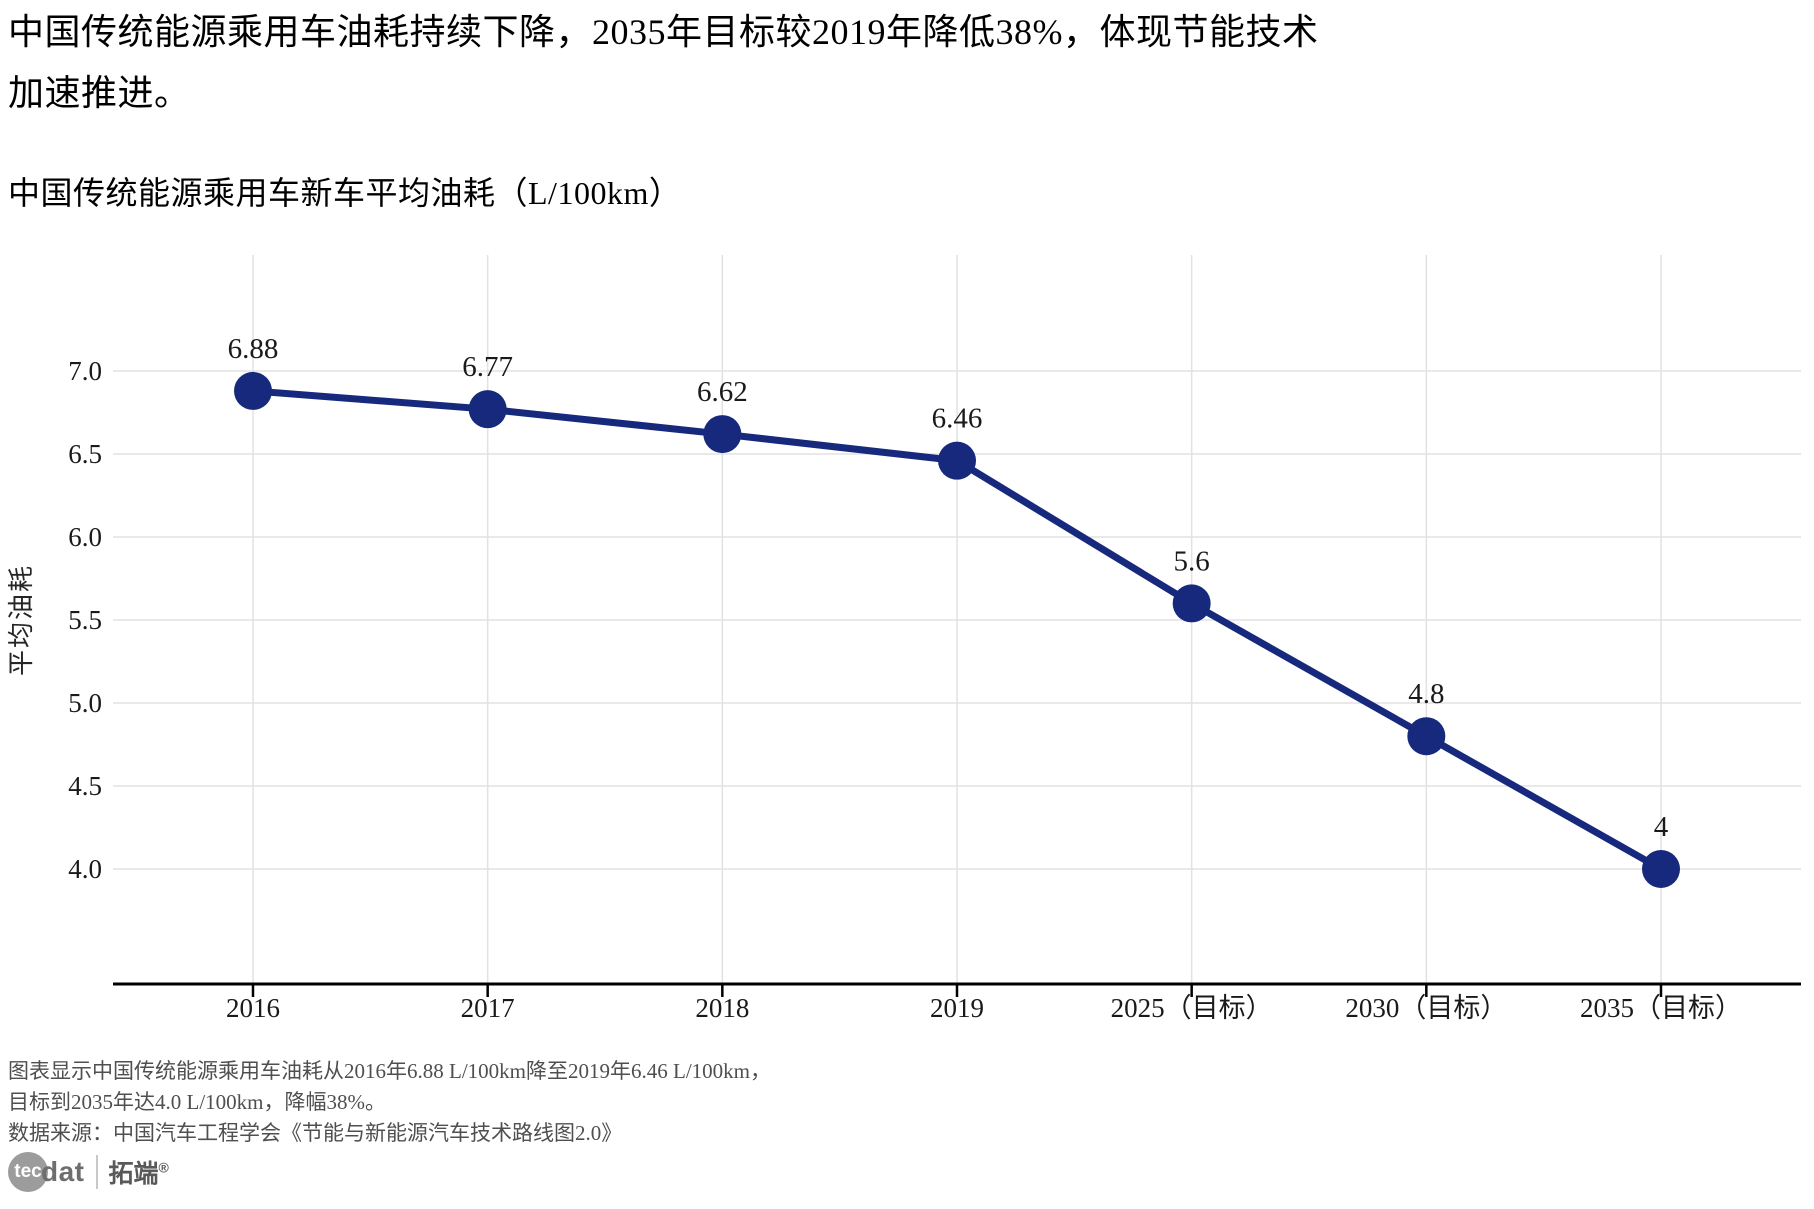 The height and width of the screenshot is (1209, 1814). I want to click on data-label: 5.6, so click(1192, 561).